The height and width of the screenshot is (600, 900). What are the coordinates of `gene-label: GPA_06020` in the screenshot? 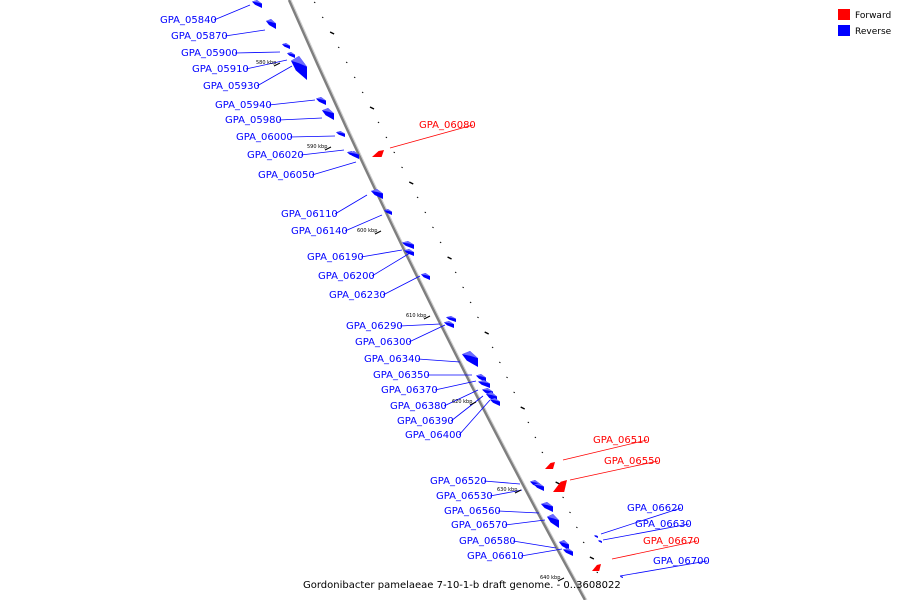 It's located at (275, 155).